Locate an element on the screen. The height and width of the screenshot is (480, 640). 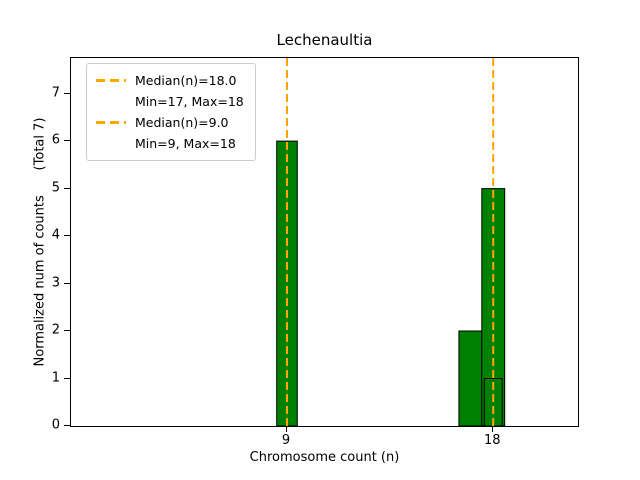
y-tick-label: 0 is located at coordinates (55, 425).